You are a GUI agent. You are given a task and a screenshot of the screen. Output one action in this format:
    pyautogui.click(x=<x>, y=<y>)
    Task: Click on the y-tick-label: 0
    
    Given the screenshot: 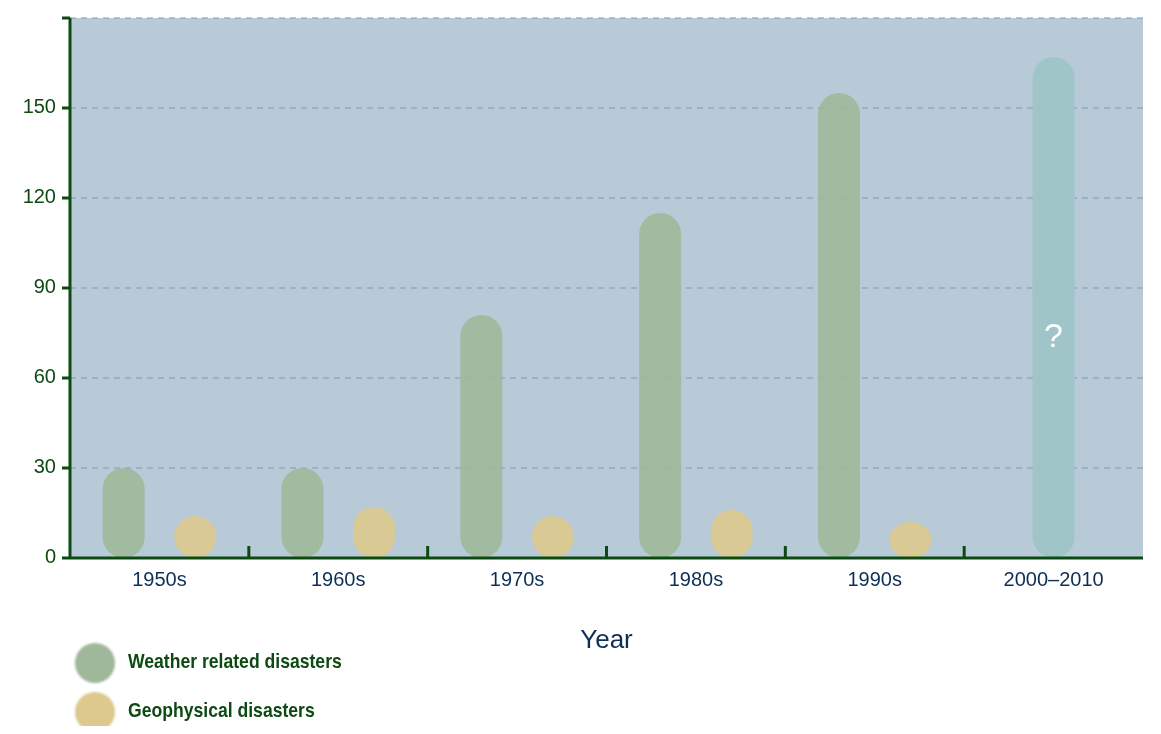 What is the action you would take?
    pyautogui.click(x=50, y=556)
    